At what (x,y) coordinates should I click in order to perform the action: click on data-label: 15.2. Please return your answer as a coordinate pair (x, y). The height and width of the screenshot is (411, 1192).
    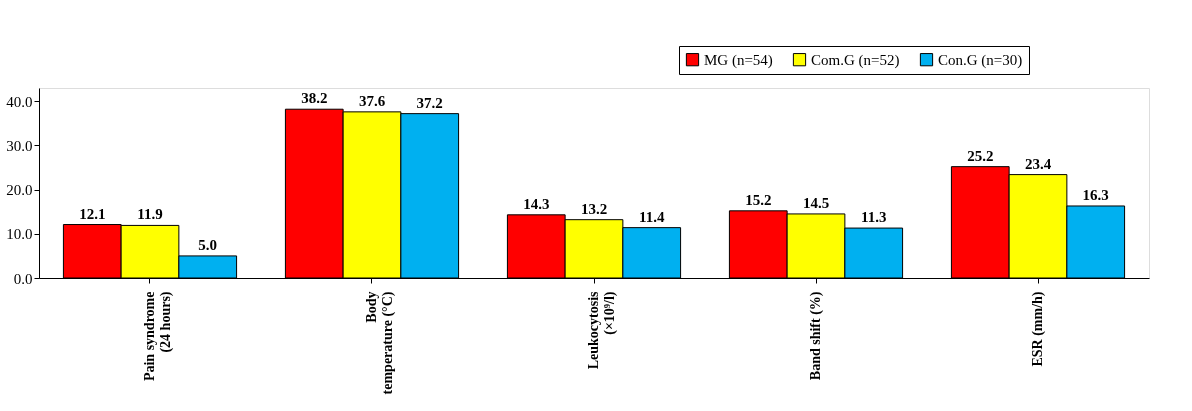
    Looking at the image, I should click on (758, 199).